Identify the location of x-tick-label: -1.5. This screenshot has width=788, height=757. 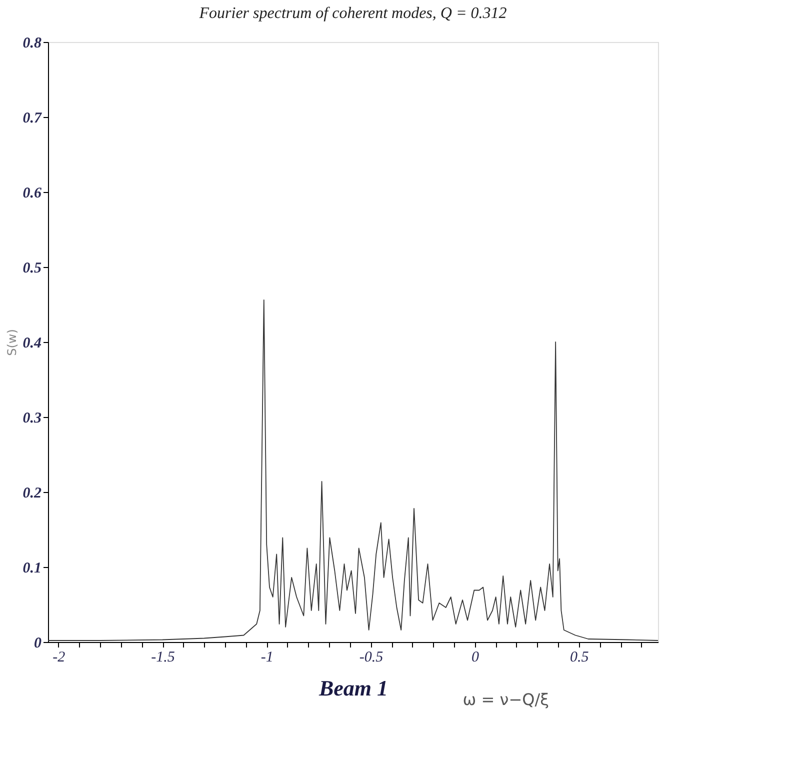
(163, 658).